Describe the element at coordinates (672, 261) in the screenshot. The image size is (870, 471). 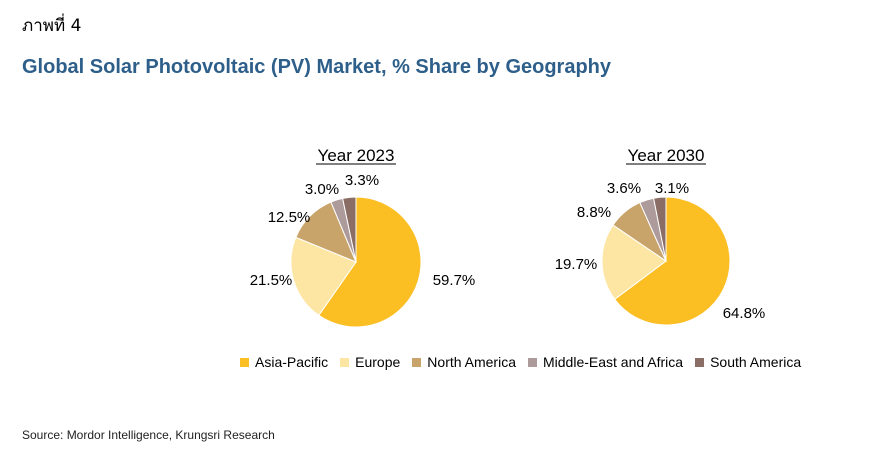
I see `pie-slice-asia-pacific-2030` at that location.